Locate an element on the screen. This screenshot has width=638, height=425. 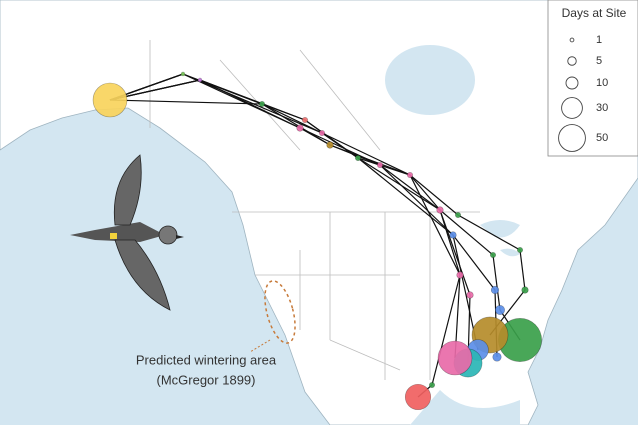
legend-label: 30 is located at coordinates (602, 108).